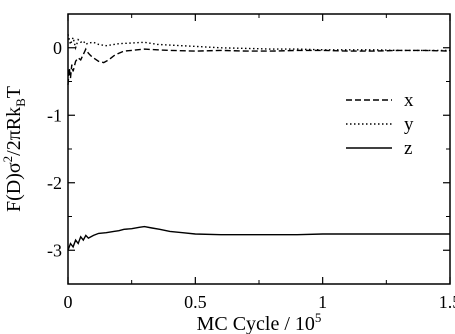  What do you see at coordinates (256, 323) in the screenshot?
I see `x-axis-title-text: MC Cycle / 10` at bounding box center [256, 323].